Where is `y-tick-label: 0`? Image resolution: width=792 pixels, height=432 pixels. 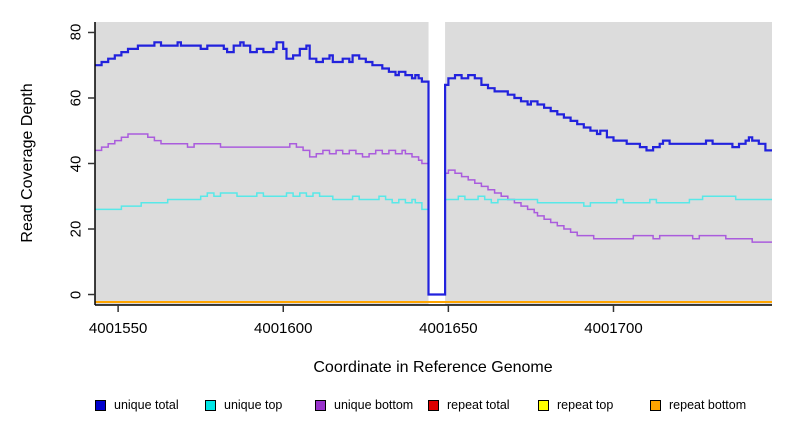
y-tick-label: 0 is located at coordinates (76, 294).